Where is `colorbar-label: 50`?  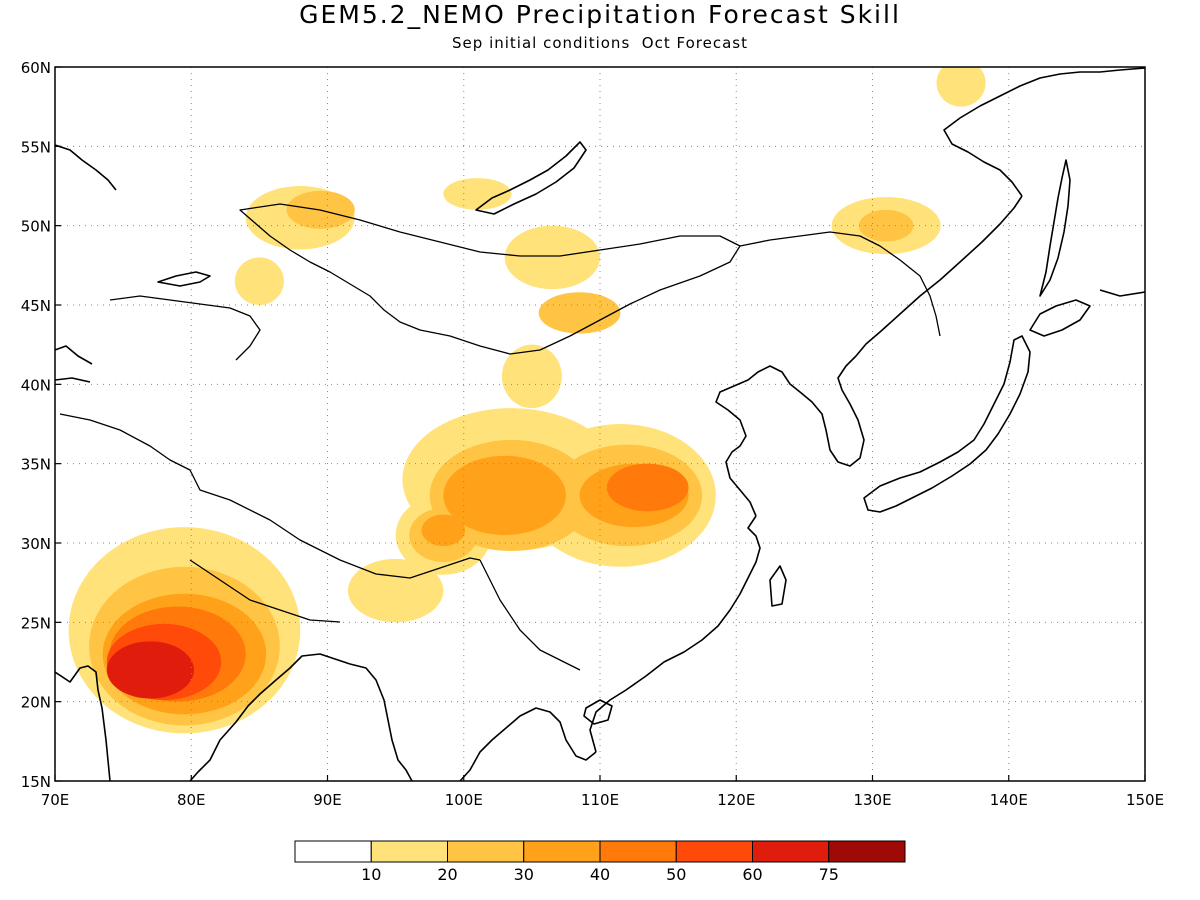
colorbar-label: 50 is located at coordinates (676, 874).